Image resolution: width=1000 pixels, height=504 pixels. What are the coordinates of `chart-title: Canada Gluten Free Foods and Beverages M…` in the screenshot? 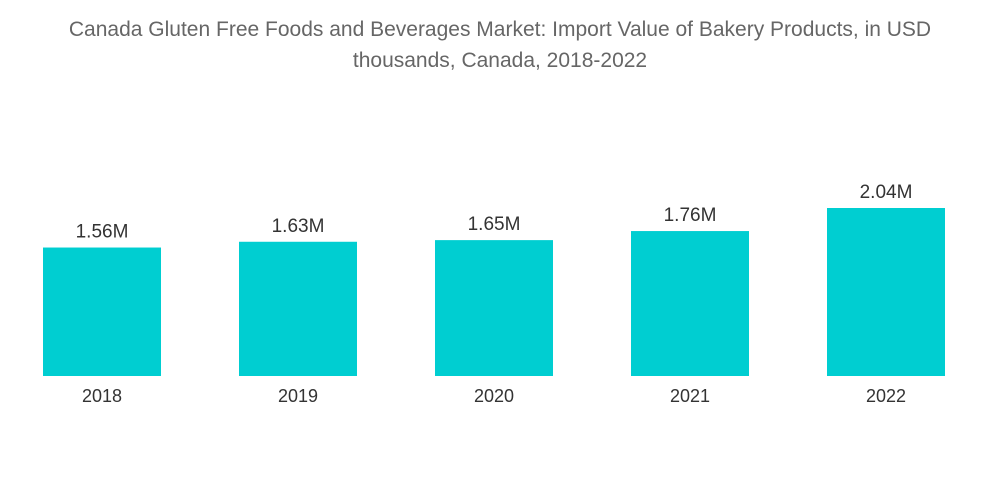 It's located at (500, 45).